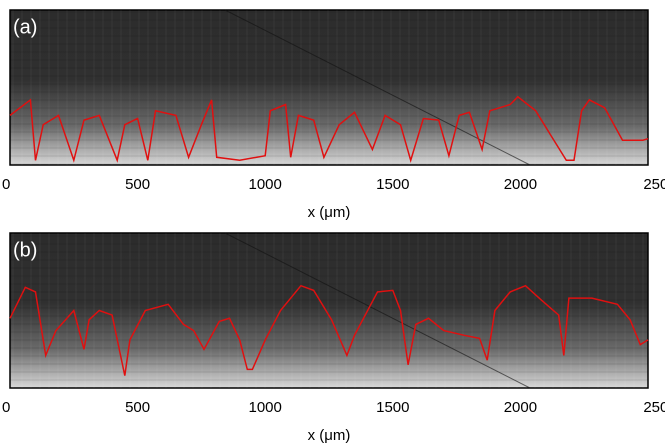  What do you see at coordinates (25, 250) in the screenshot?
I see `panel-label: (b)` at bounding box center [25, 250].